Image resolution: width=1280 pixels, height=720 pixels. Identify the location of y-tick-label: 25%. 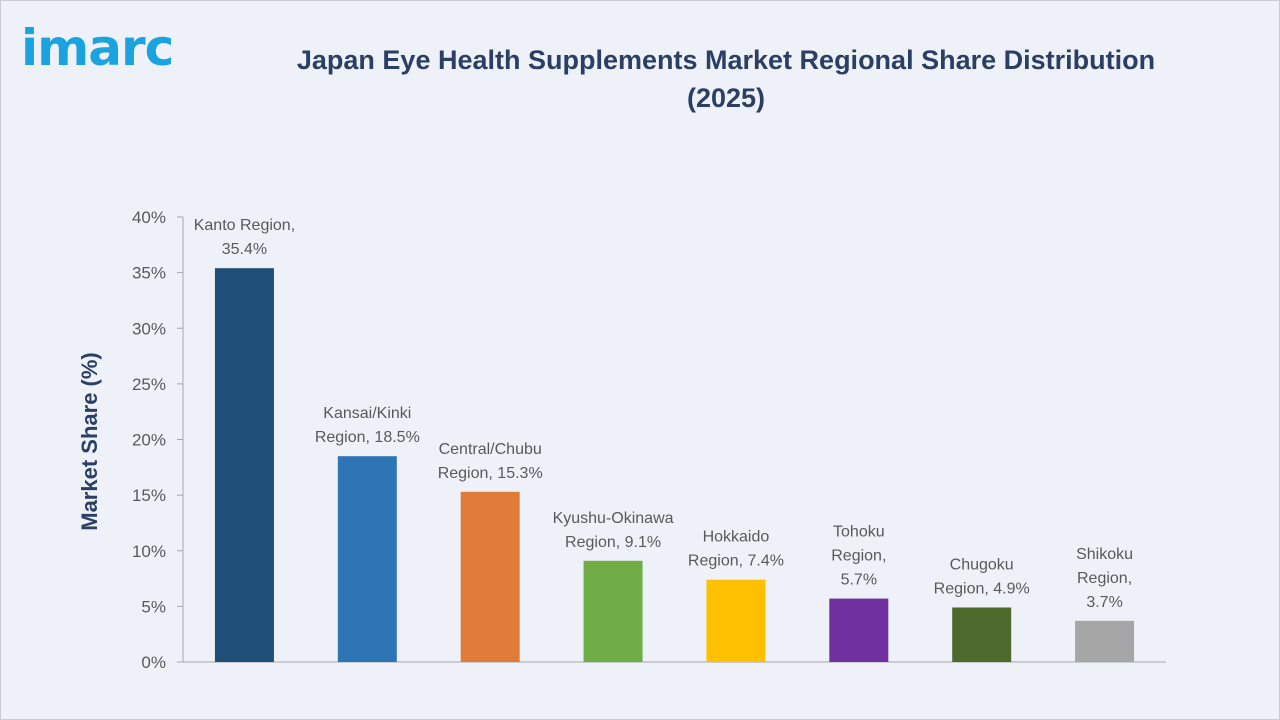
(149, 384).